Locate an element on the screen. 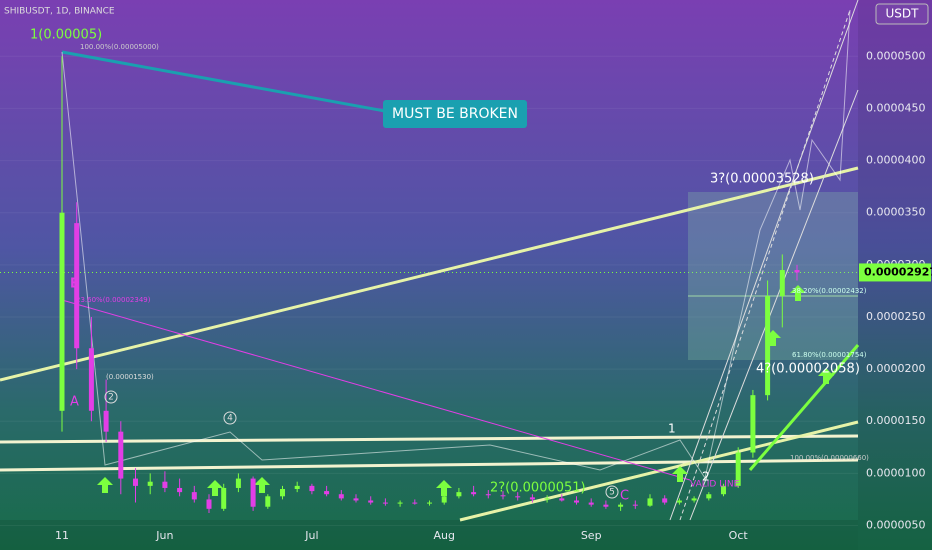  currency: USDT is located at coordinates (903, 14).